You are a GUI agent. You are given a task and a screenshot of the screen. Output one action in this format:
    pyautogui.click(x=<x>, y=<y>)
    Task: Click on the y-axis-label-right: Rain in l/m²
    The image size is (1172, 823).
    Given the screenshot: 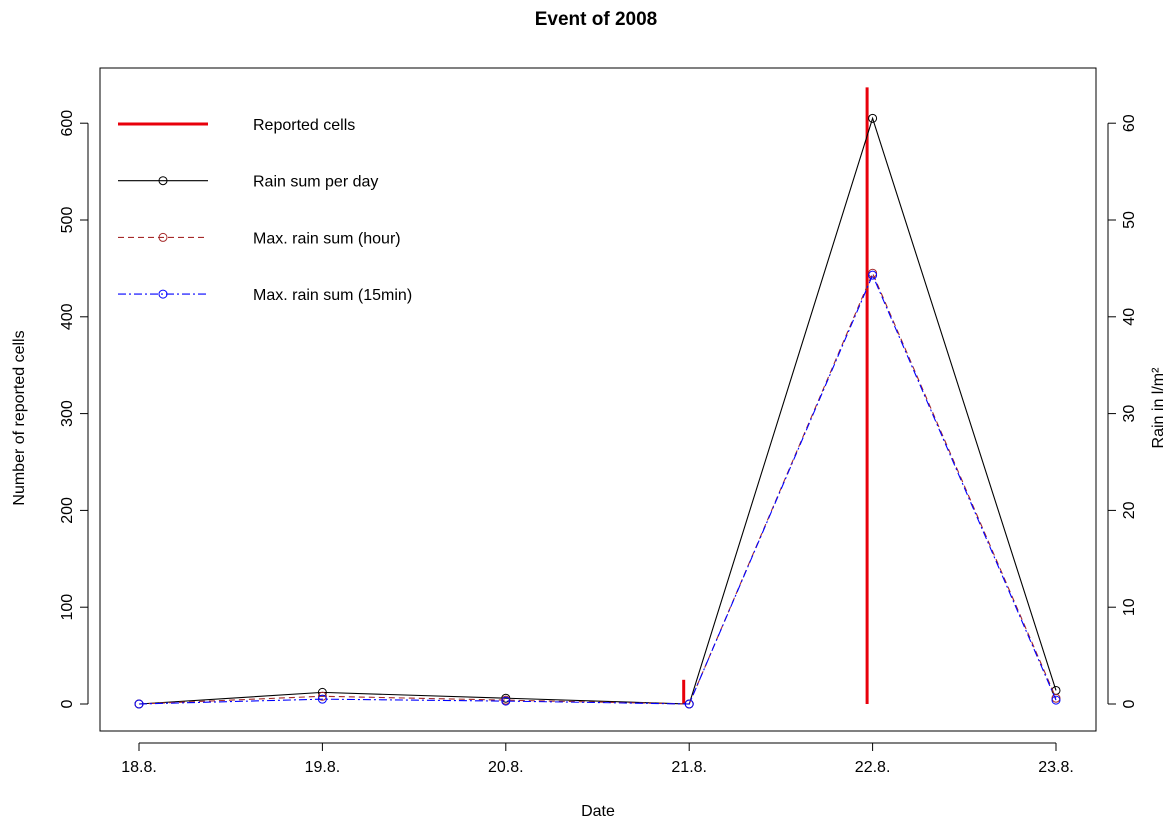 What is the action you would take?
    pyautogui.click(x=1158, y=408)
    